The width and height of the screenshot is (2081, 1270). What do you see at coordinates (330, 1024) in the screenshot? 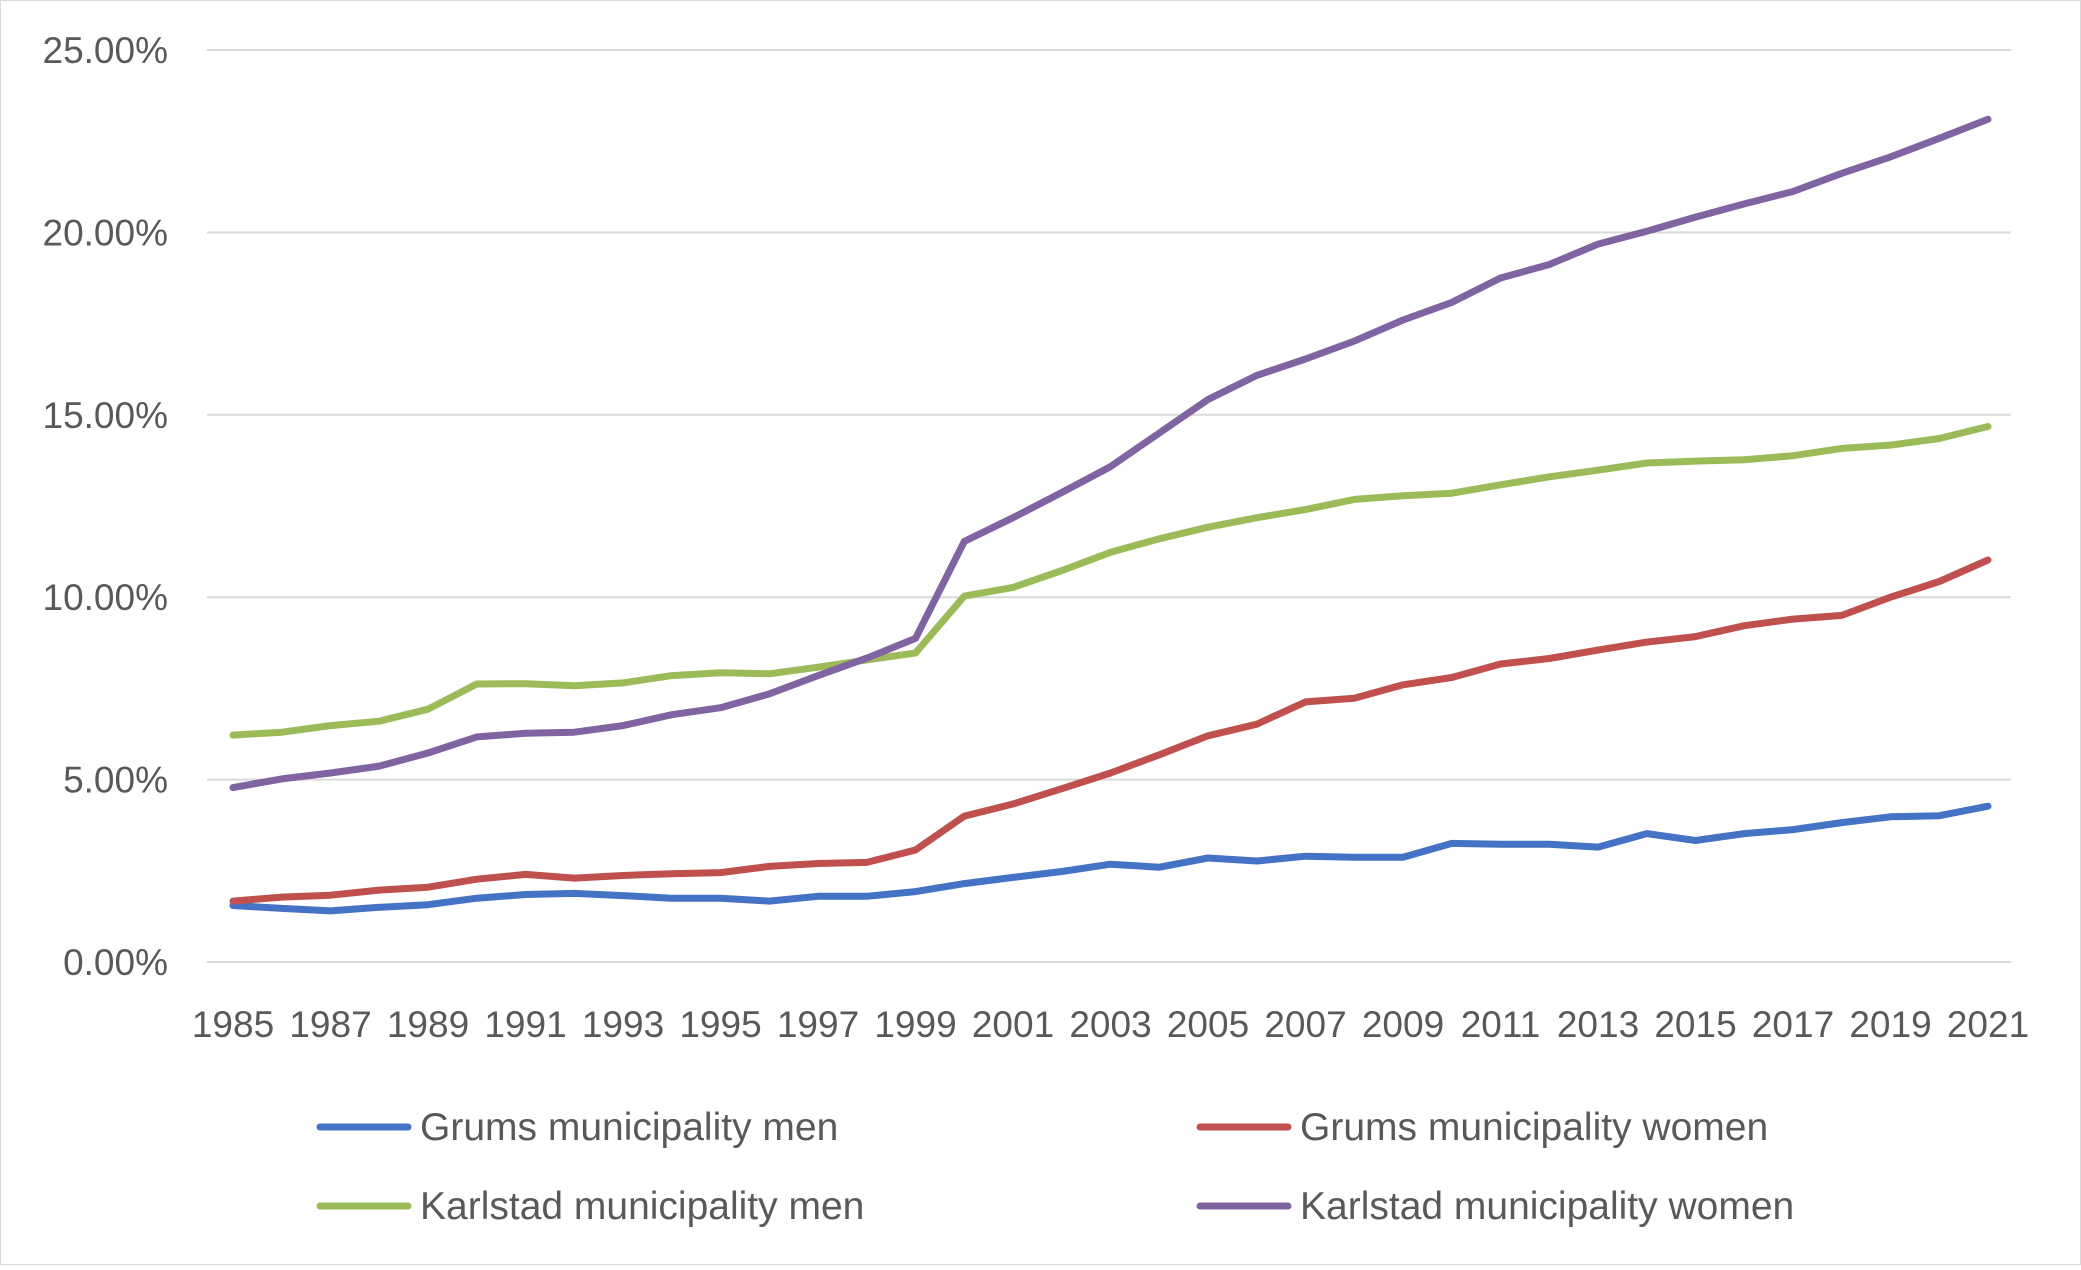
I see `x-tick-label: 1987` at bounding box center [330, 1024].